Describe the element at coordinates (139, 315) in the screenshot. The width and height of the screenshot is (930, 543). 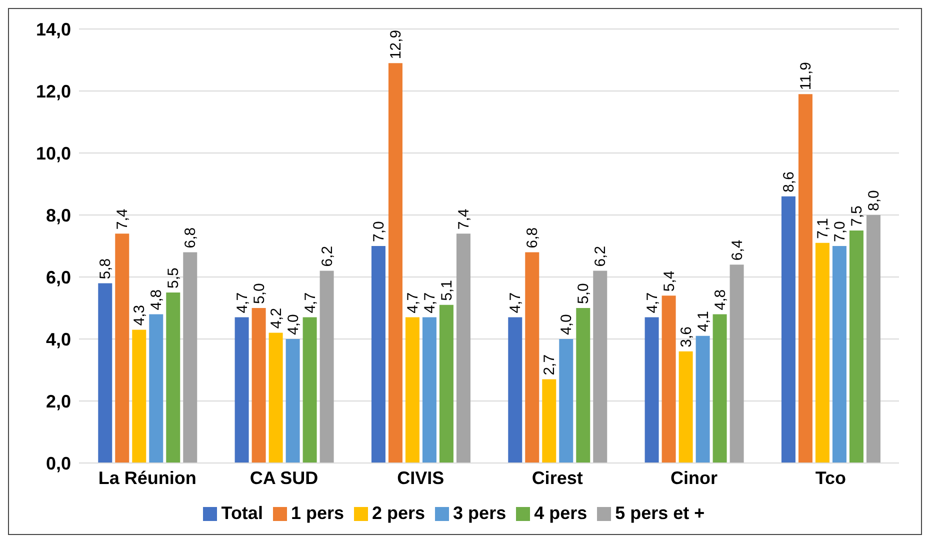
I see `data-label: 4,3` at that location.